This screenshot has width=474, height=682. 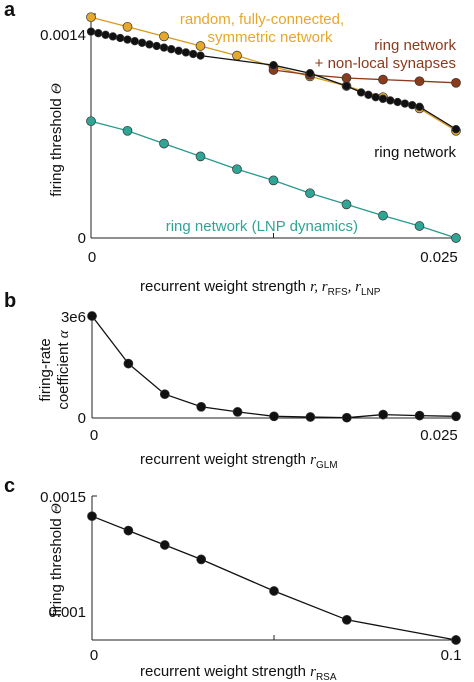 I want to click on label-lnp: ring network (LNP dynamics), so click(x=262, y=226).